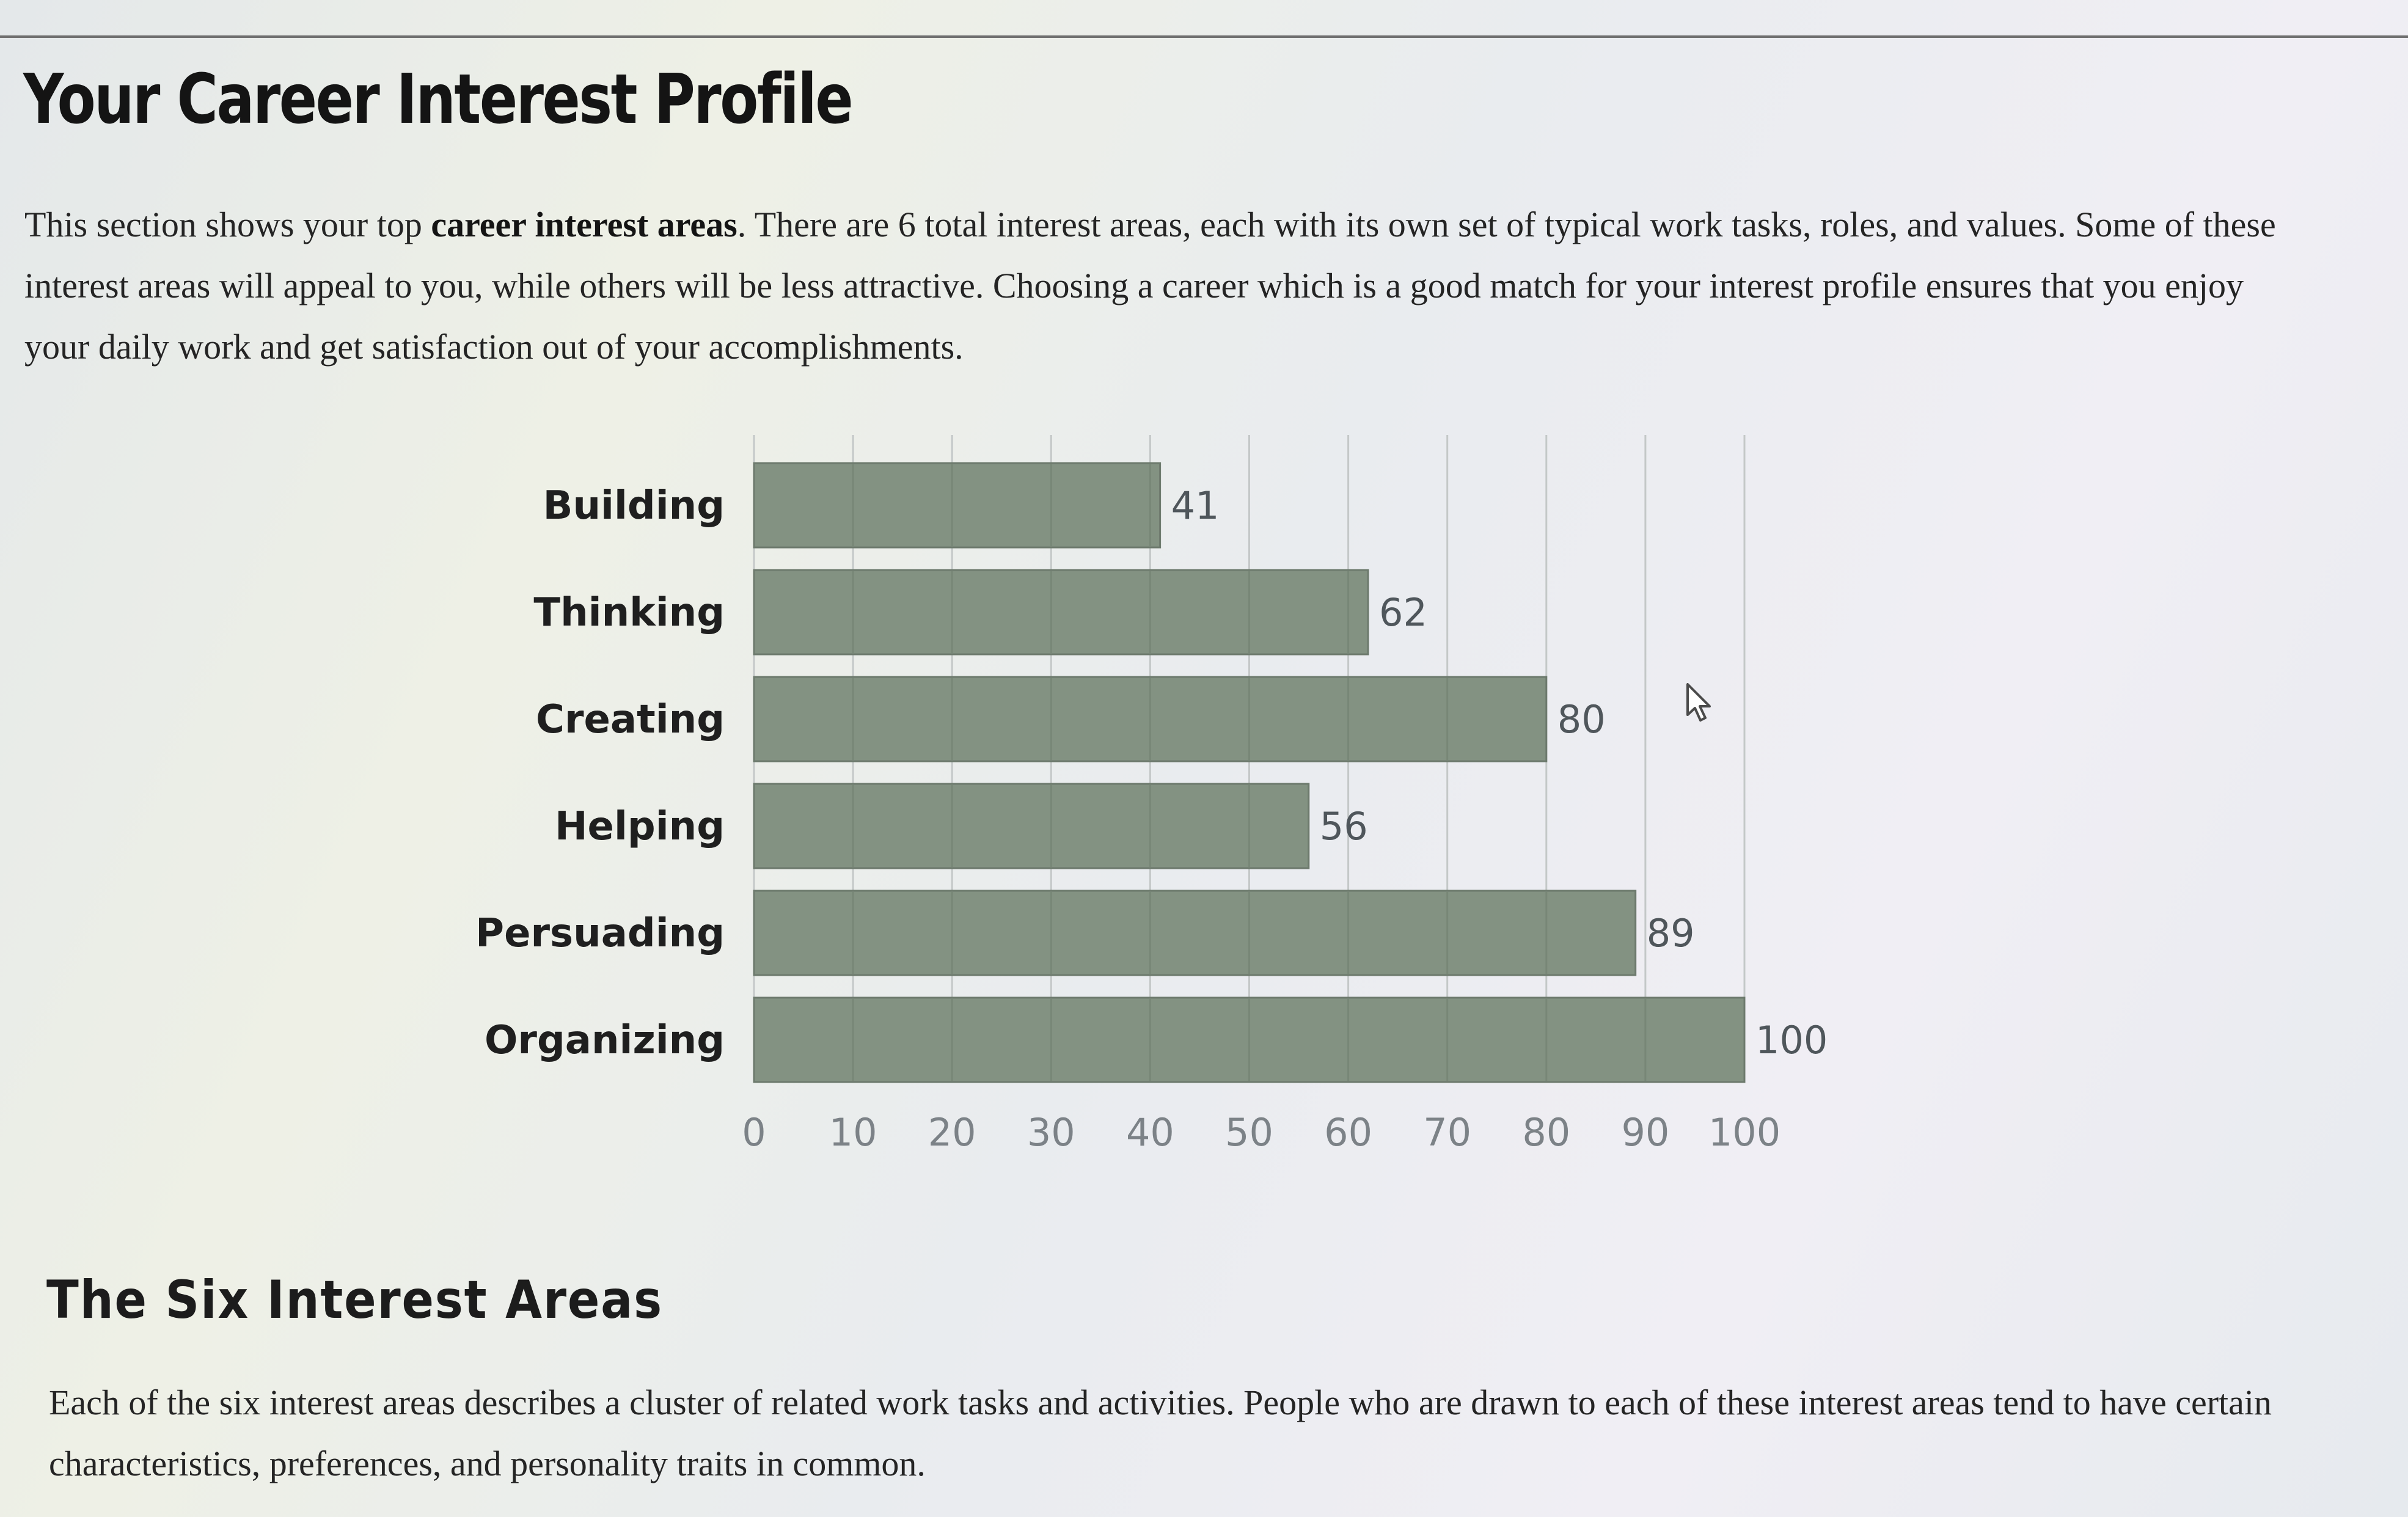  What do you see at coordinates (1581, 719) in the screenshot?
I see `value-label-creating: 80` at bounding box center [1581, 719].